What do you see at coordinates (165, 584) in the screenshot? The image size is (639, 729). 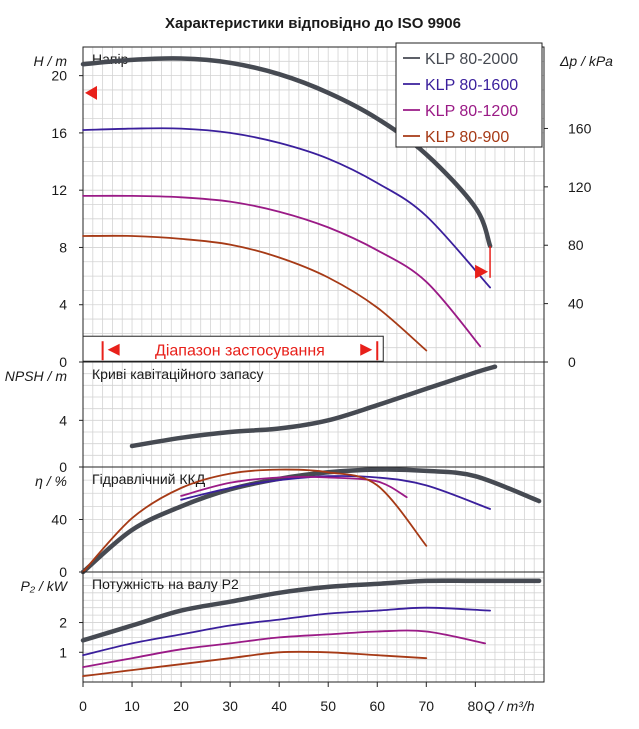 I see `panel-label: Потужність на валу P2` at bounding box center [165, 584].